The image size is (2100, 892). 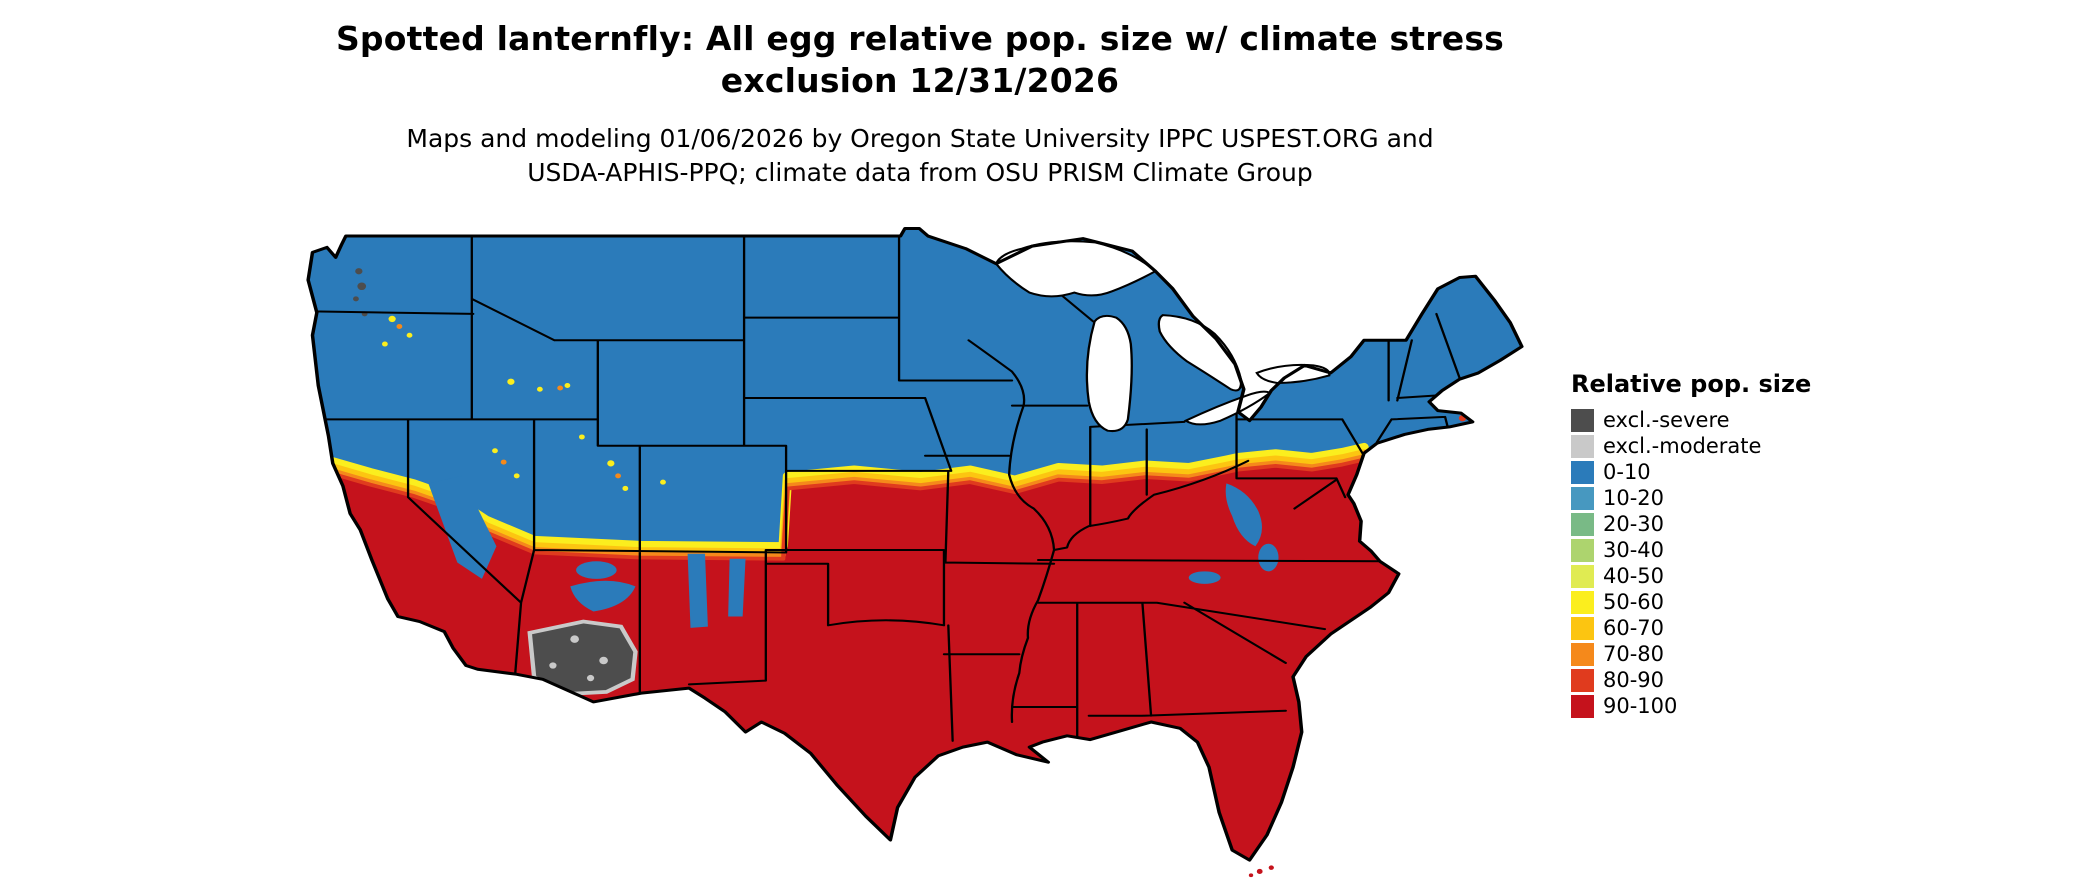 I want to click on page-title-line2: exclusion 12/31/2026, so click(x=920, y=81).